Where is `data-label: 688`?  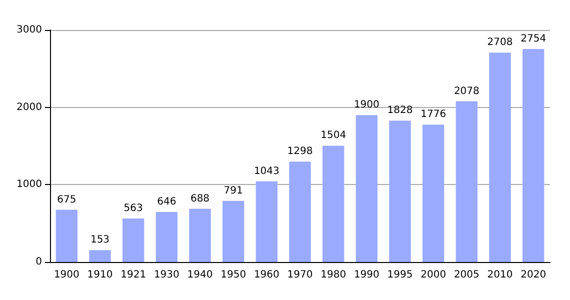 data-label: 688 is located at coordinates (200, 198).